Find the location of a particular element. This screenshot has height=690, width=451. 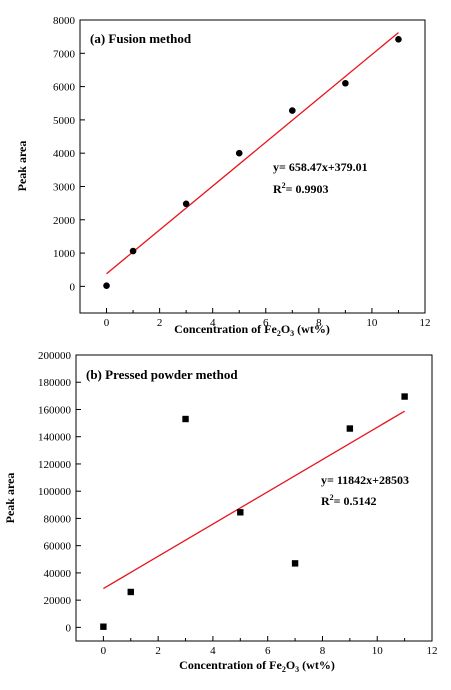

fit-equation: y= 11842x+28503 is located at coordinates (365, 480).